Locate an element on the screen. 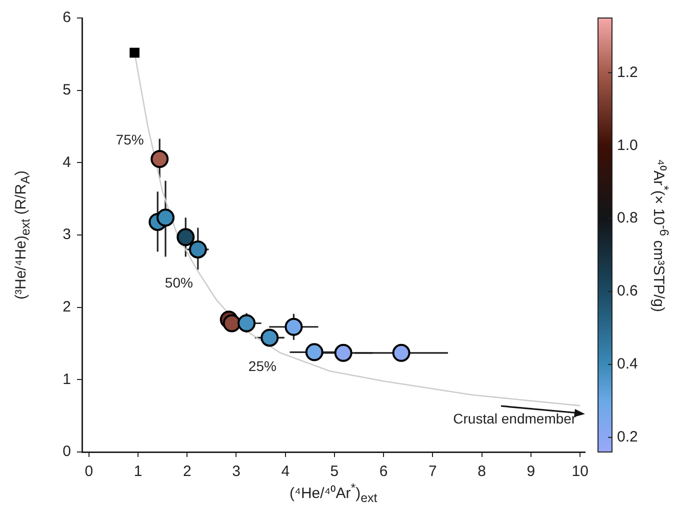 The image size is (677, 511). annotation: Crustal endmember is located at coordinates (514, 418).